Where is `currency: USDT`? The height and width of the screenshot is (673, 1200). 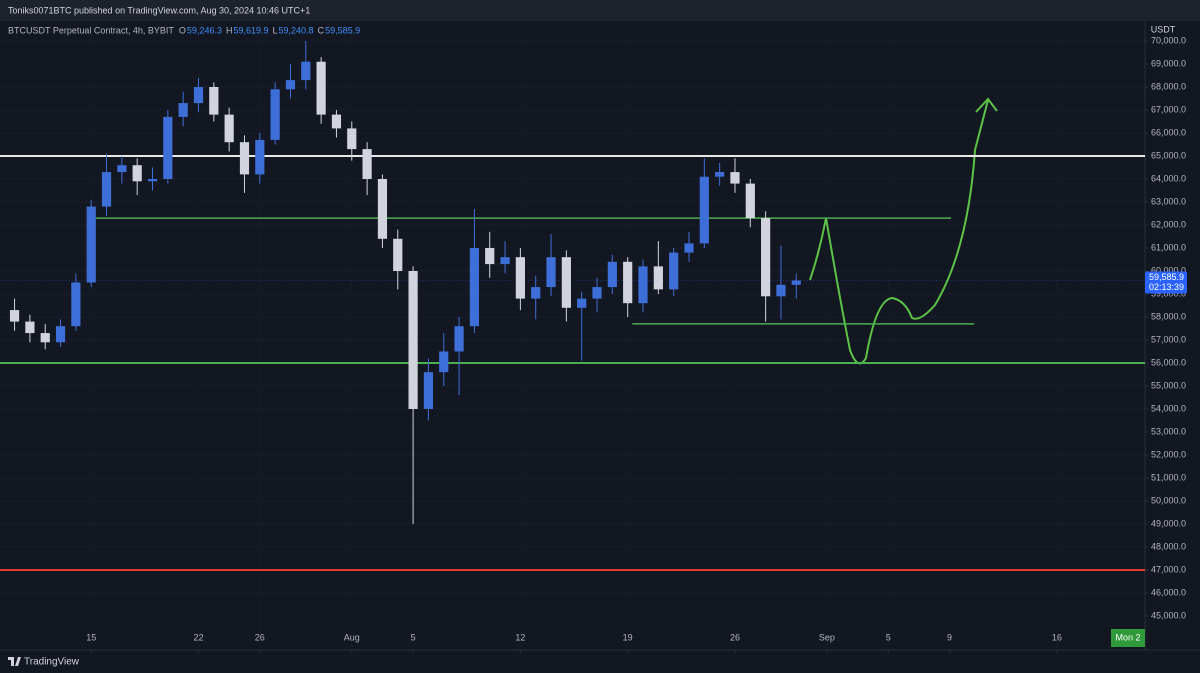
currency: USDT is located at coordinates (1163, 29).